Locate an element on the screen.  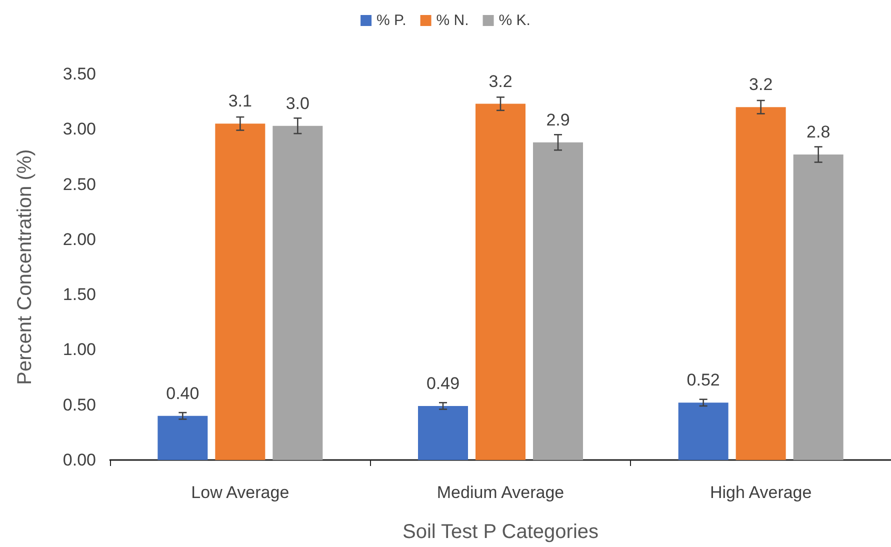
x-tick-label: Medium Average is located at coordinates (500, 492).